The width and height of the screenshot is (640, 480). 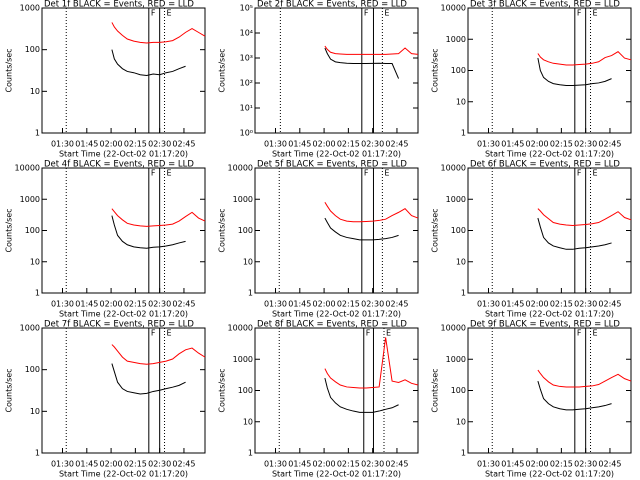 What do you see at coordinates (332, 165) in the screenshot?
I see `panel-title: Det 5f BLACK = Events, RED = LLD` at bounding box center [332, 165].